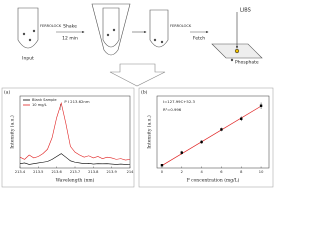 This screenshot has width=320, height=240. Describe the element at coordinates (75, 172) in the screenshot. I see `x-tick-label: 213.7` at that location.